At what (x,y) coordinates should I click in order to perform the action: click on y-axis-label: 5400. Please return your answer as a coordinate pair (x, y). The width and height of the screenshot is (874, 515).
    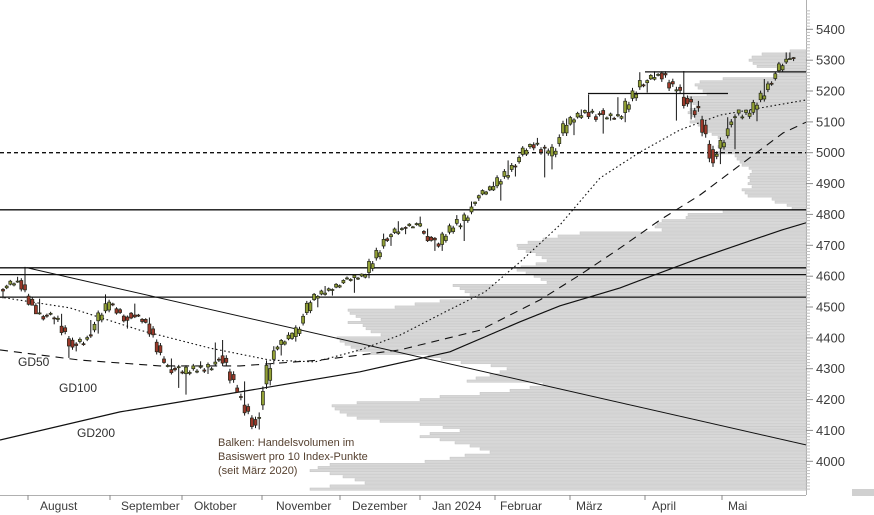
    Looking at the image, I should click on (830, 29).